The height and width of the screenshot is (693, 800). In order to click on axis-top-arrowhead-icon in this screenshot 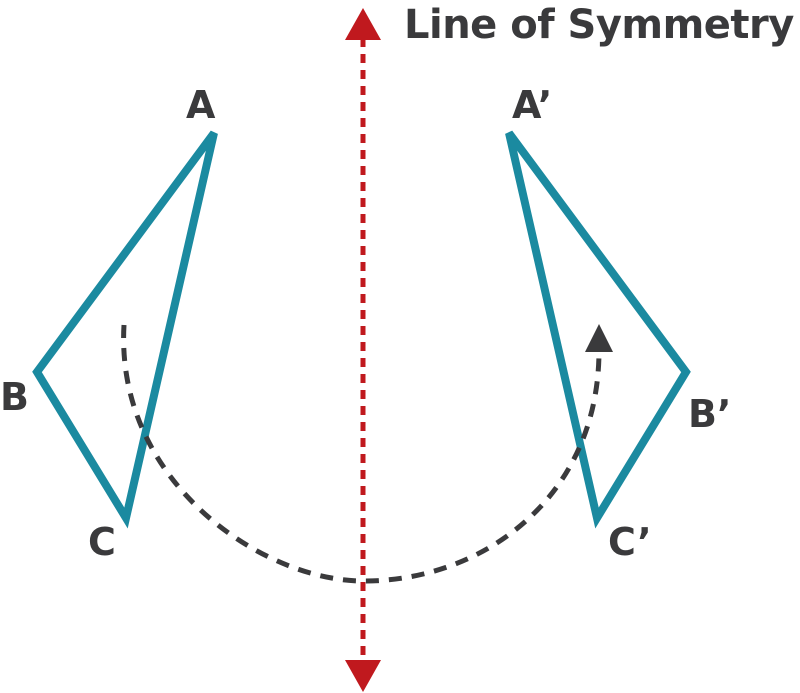, I will do `click(363, 24)`.